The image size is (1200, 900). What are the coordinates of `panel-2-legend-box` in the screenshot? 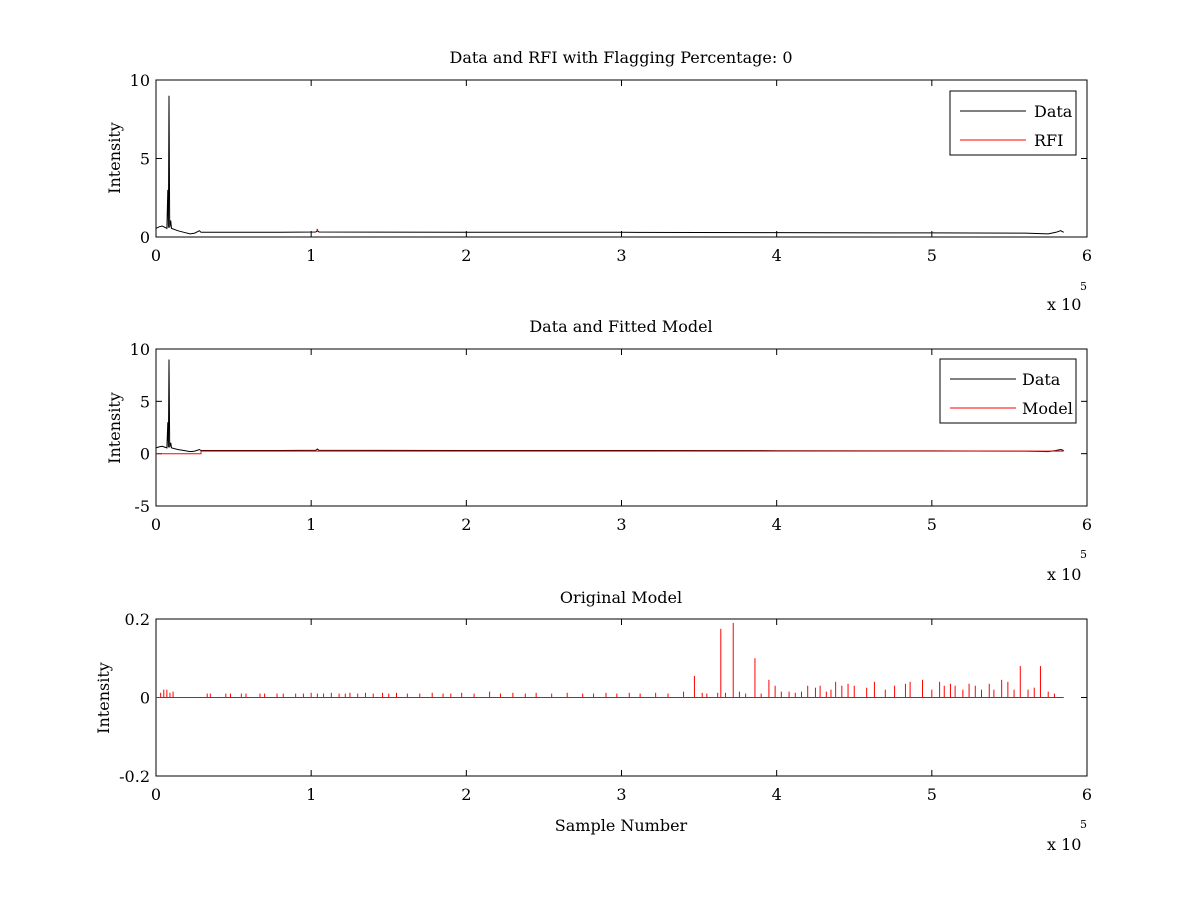 It's located at (1008, 391).